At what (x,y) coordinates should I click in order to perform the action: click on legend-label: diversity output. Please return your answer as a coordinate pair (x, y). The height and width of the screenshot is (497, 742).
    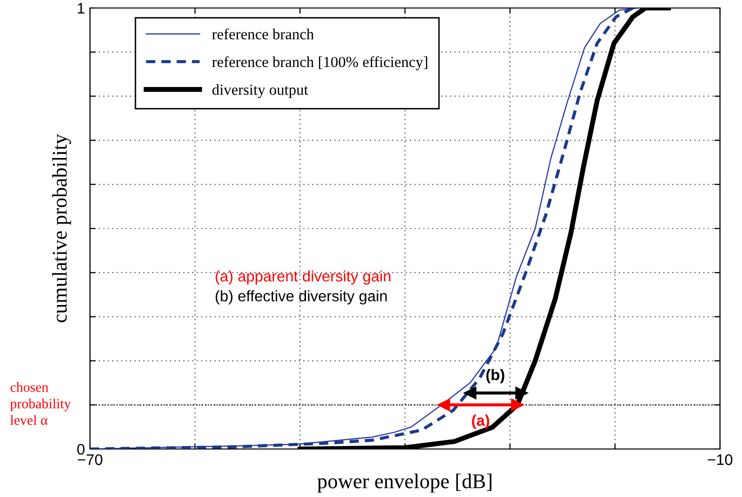
    Looking at the image, I should click on (260, 91).